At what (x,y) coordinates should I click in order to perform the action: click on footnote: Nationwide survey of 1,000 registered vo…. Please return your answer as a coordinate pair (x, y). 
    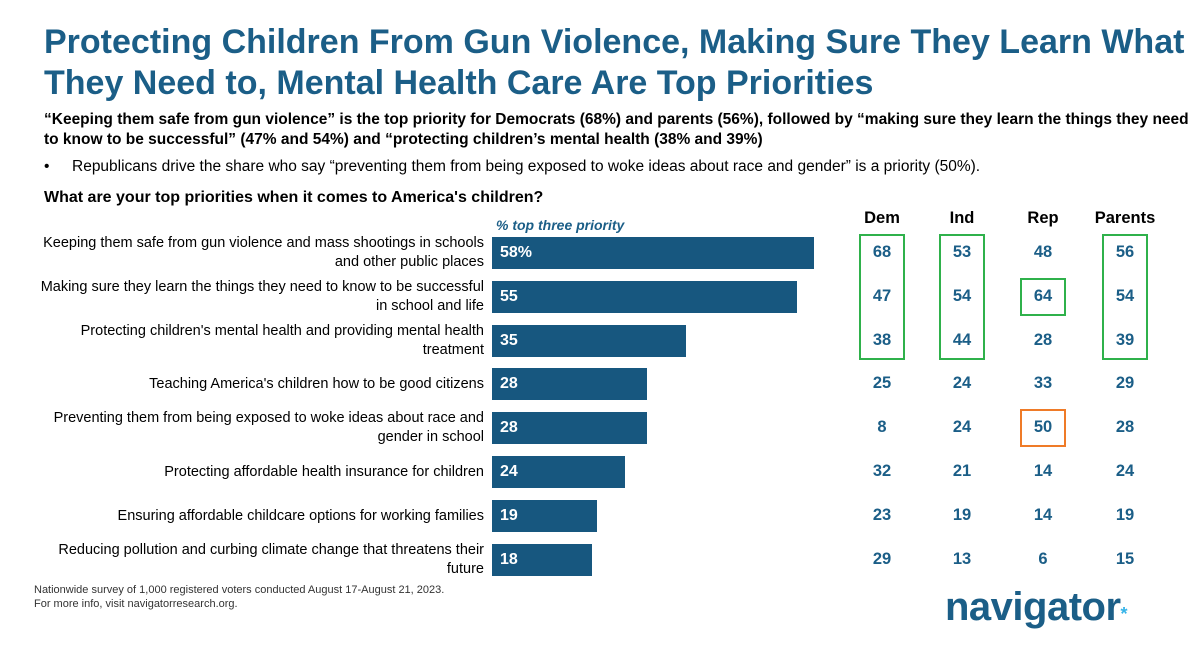
    Looking at the image, I should click on (239, 597).